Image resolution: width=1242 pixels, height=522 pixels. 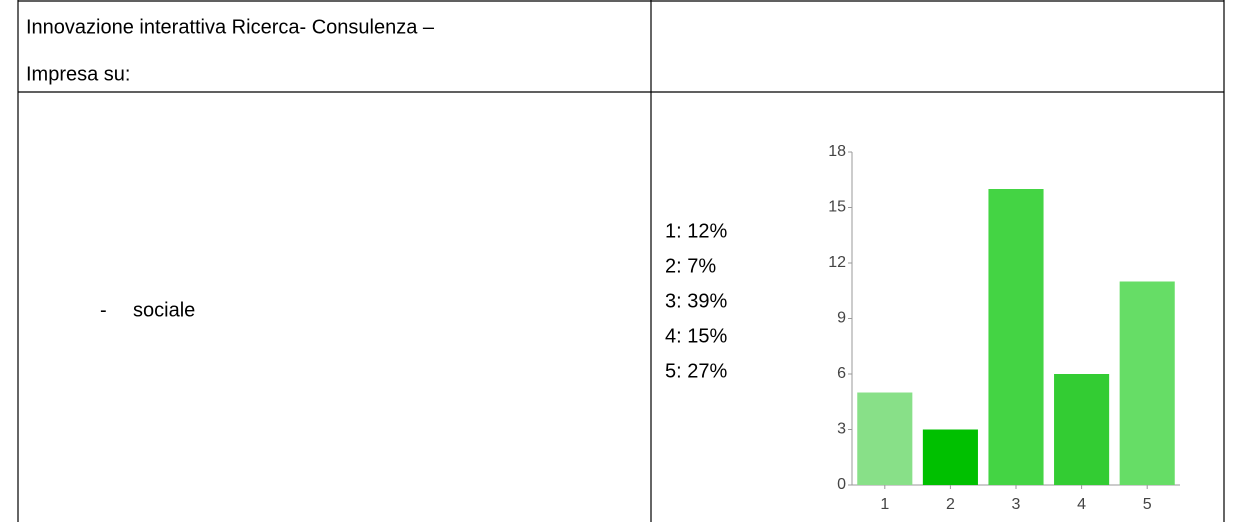 I want to click on header-text: Impresa su:, so click(x=78, y=74).